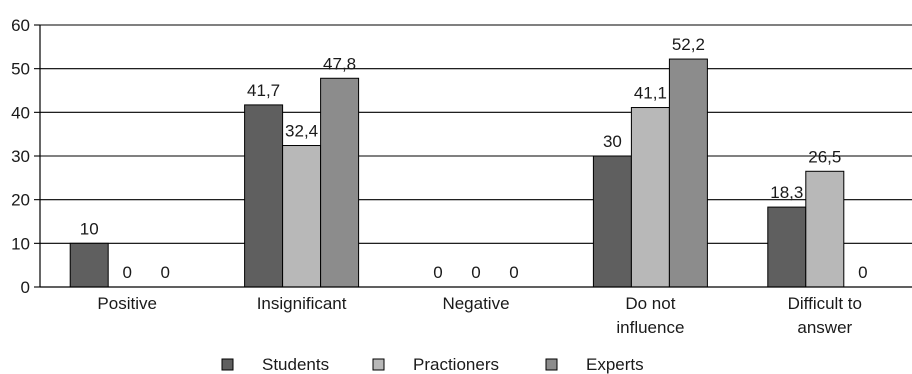 This screenshot has height=374, width=912. I want to click on data-label: 41,1, so click(650, 93).